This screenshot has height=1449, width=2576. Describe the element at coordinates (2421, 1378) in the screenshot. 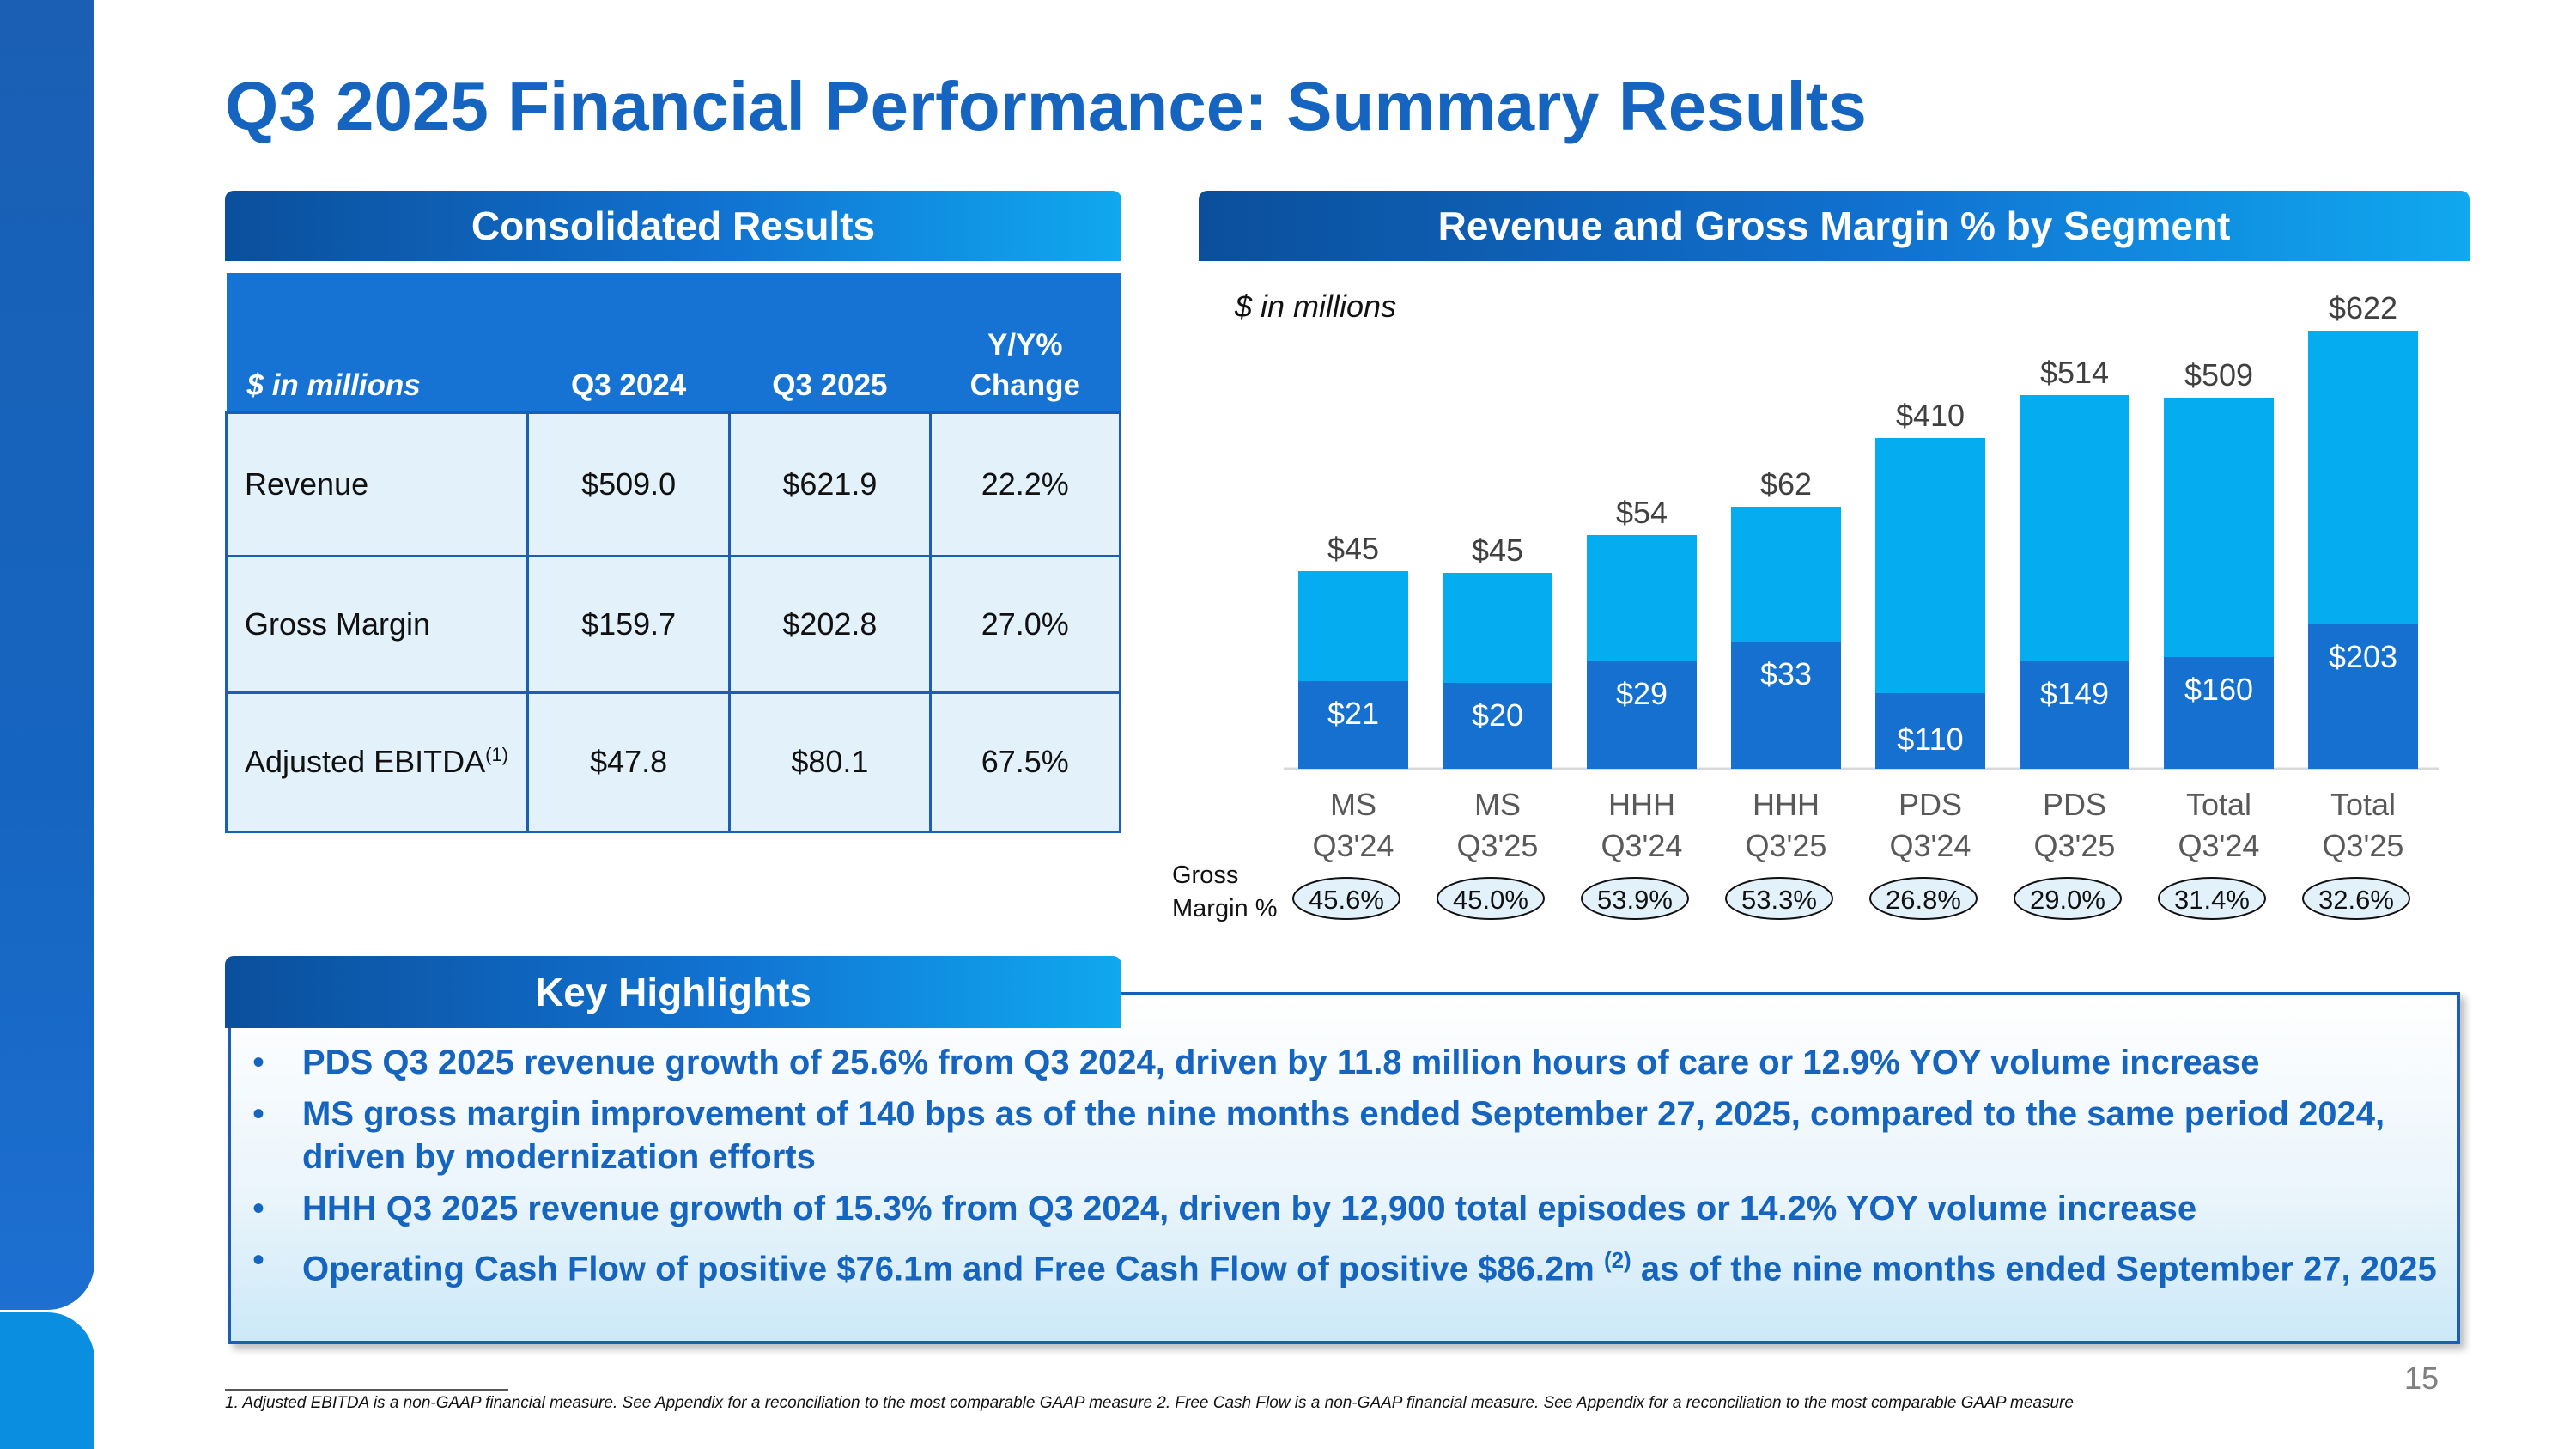

I see `page-number: 15` at that location.